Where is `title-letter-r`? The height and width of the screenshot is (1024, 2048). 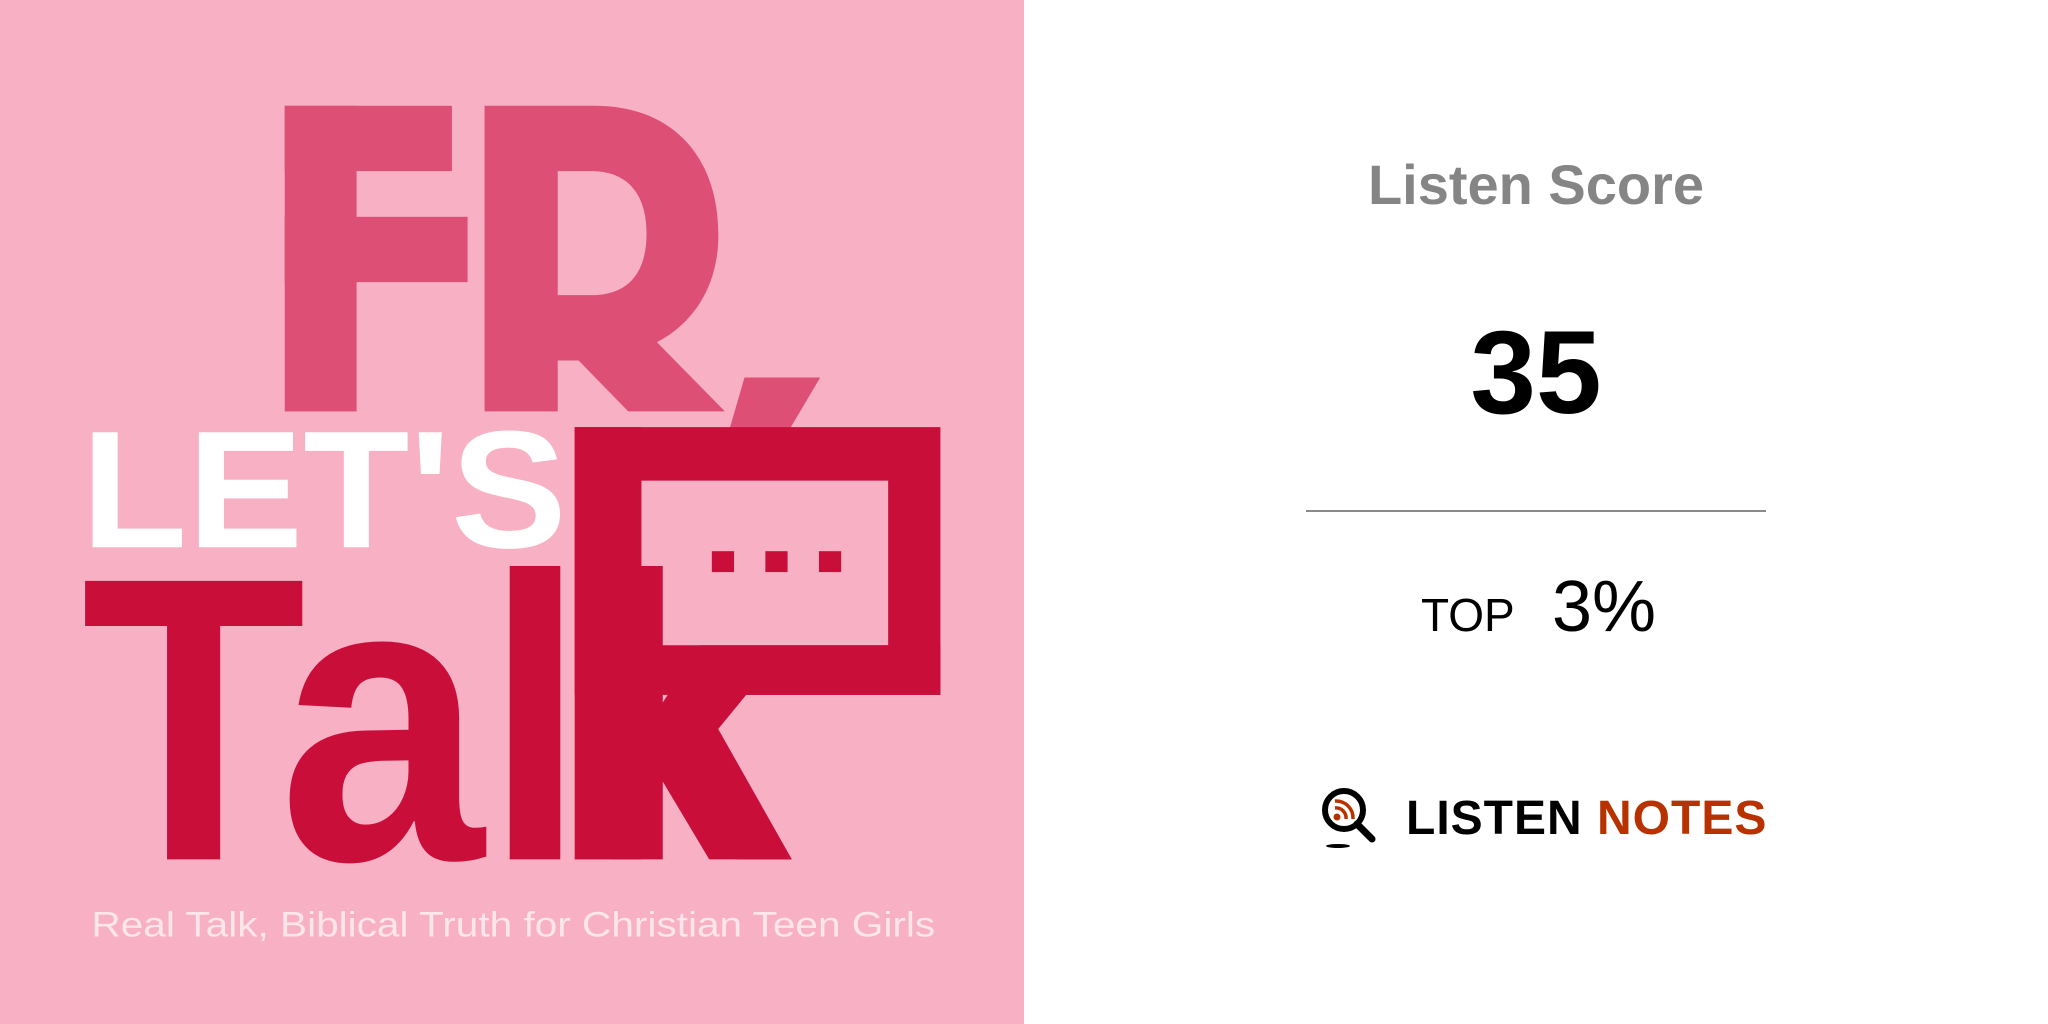 title-letter-r is located at coordinates (604, 258).